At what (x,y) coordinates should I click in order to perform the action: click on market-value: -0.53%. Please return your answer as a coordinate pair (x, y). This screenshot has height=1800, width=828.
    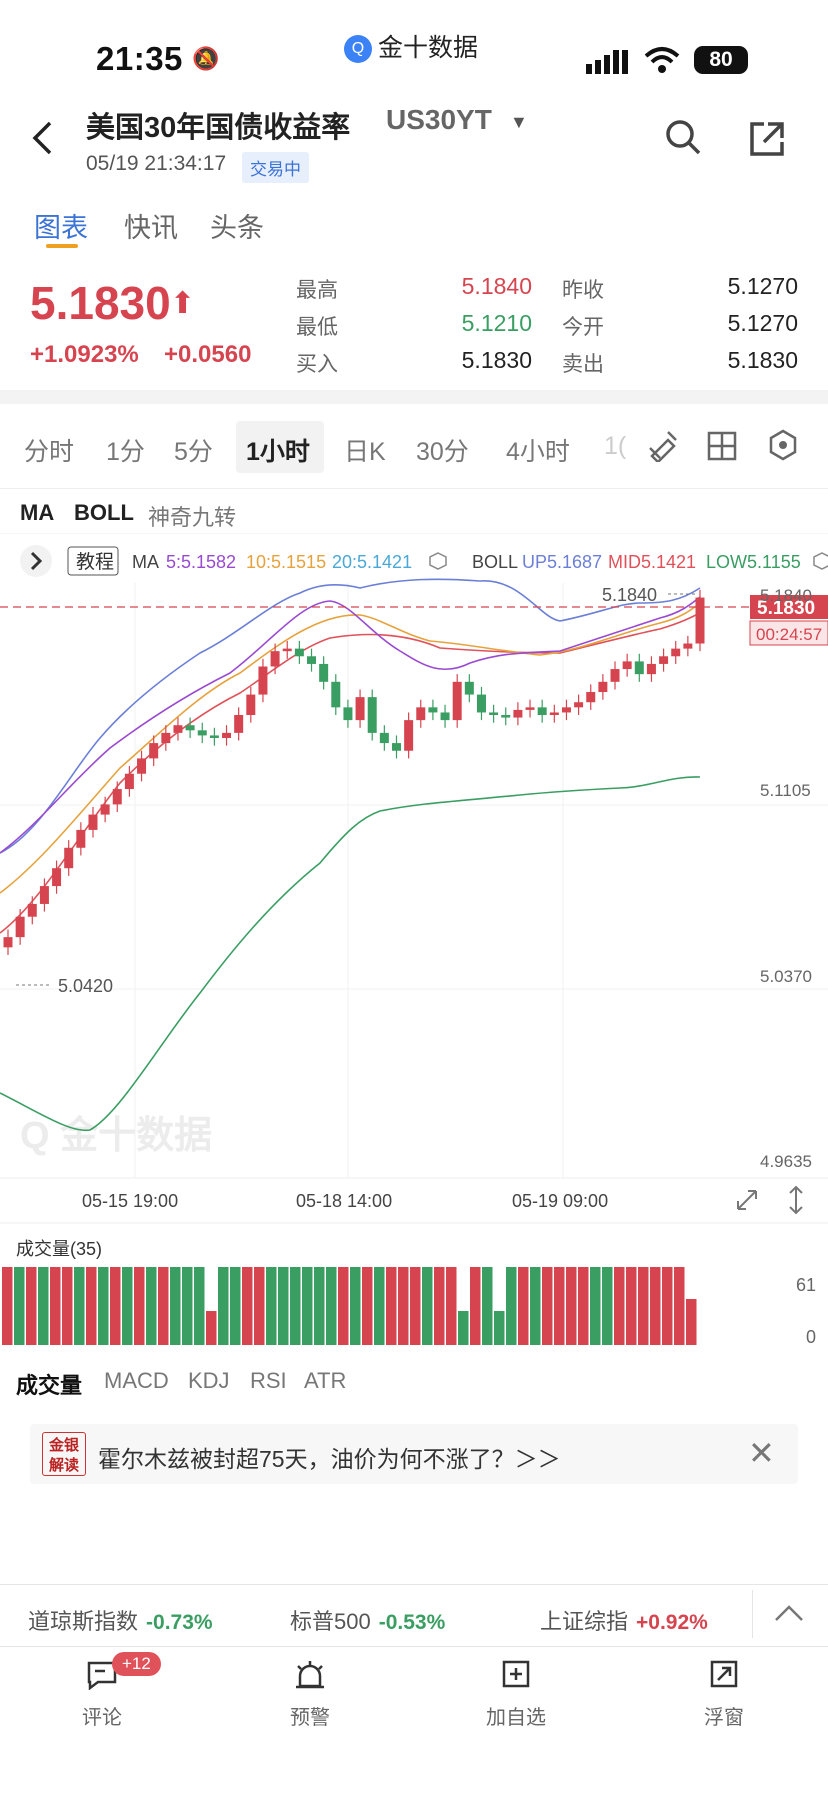
    Looking at the image, I should click on (412, 1622).